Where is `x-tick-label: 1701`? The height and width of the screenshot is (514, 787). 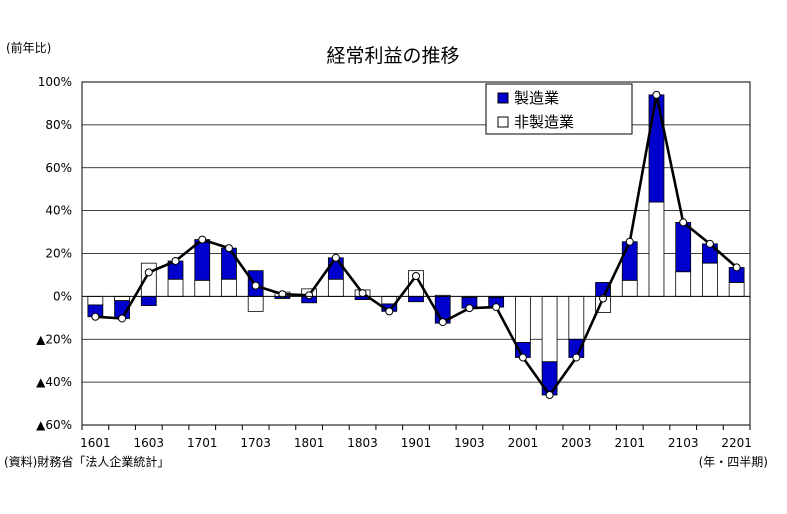 x-tick-label: 1701 is located at coordinates (202, 443).